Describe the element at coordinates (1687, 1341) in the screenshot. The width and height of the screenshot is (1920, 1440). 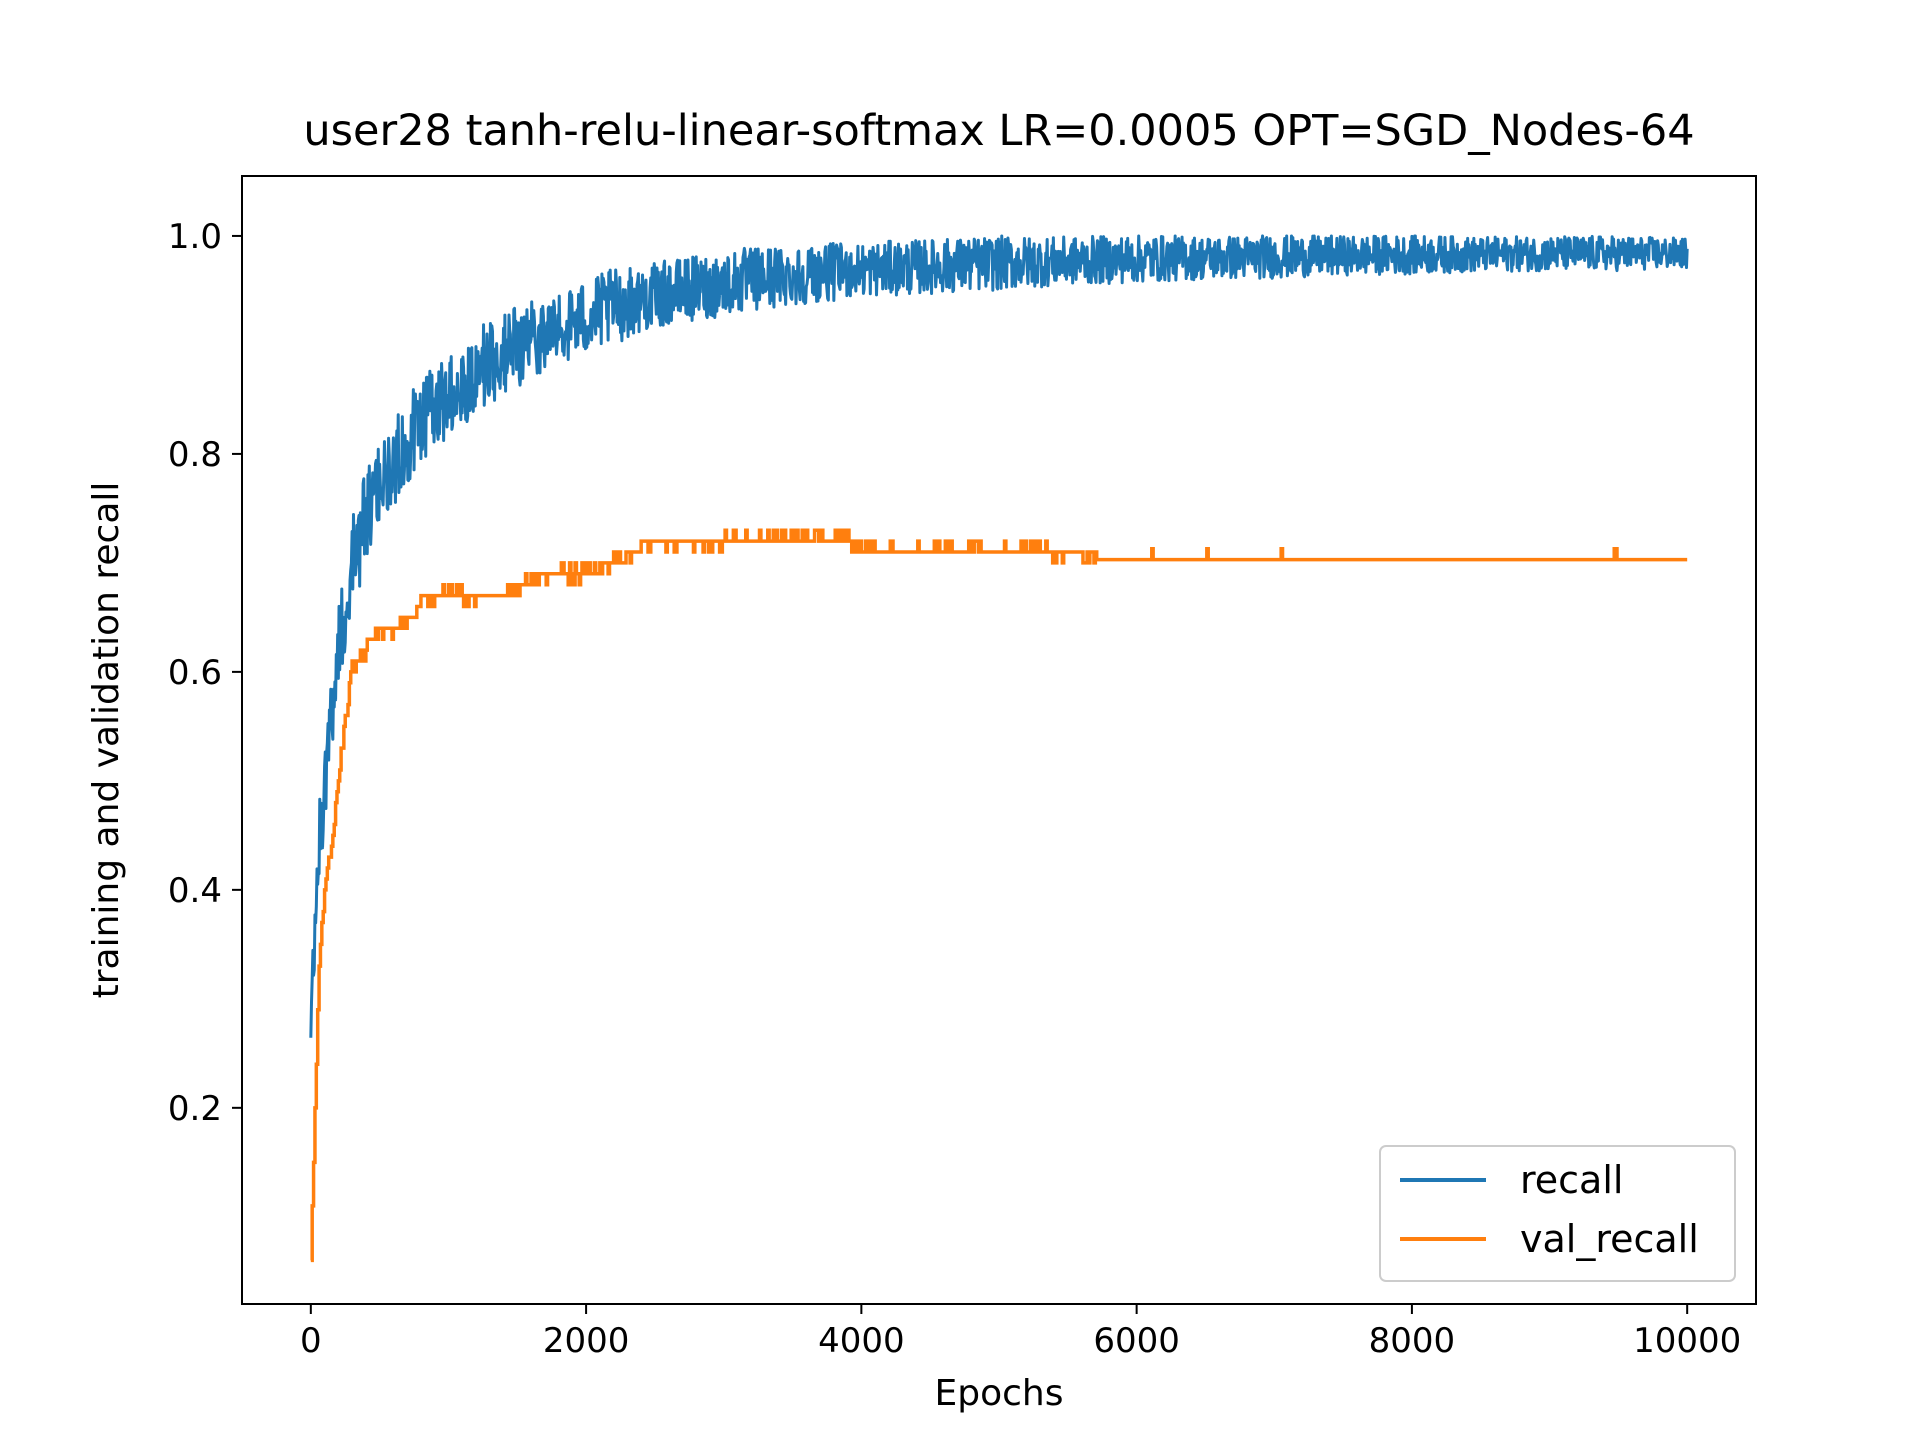
I see `x-tick-label: 10000` at that location.